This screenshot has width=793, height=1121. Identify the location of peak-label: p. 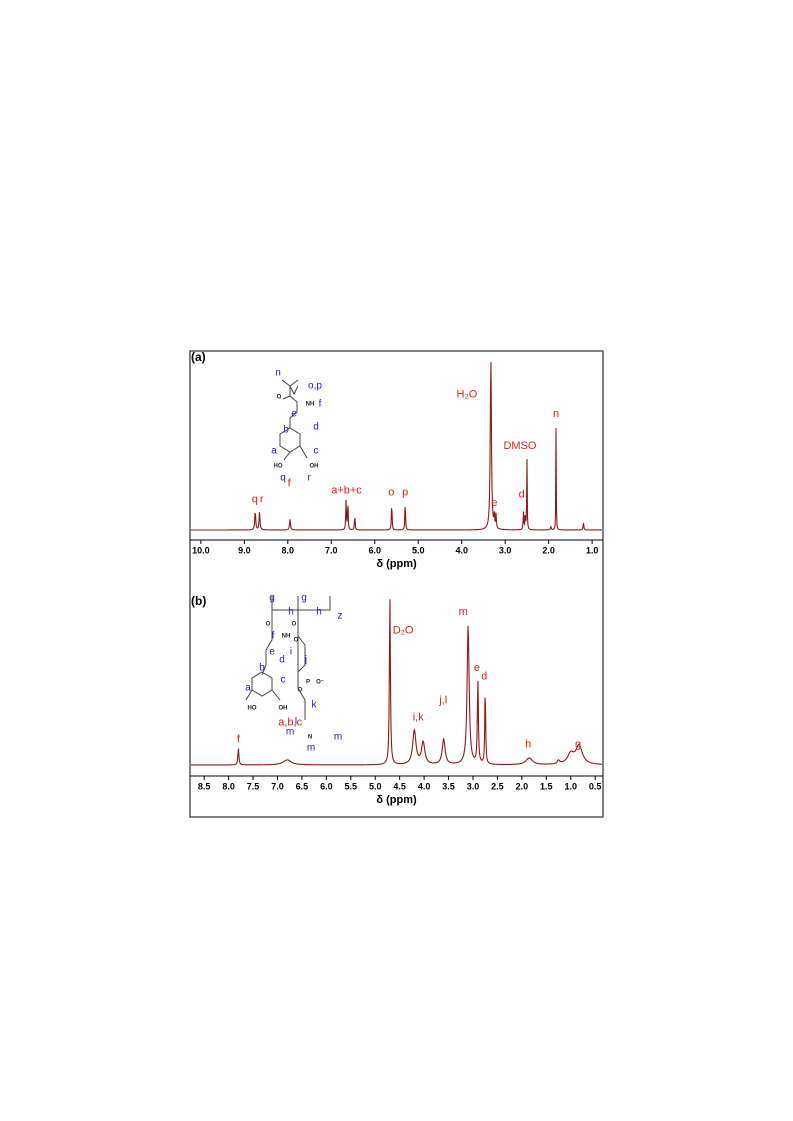
(405, 493).